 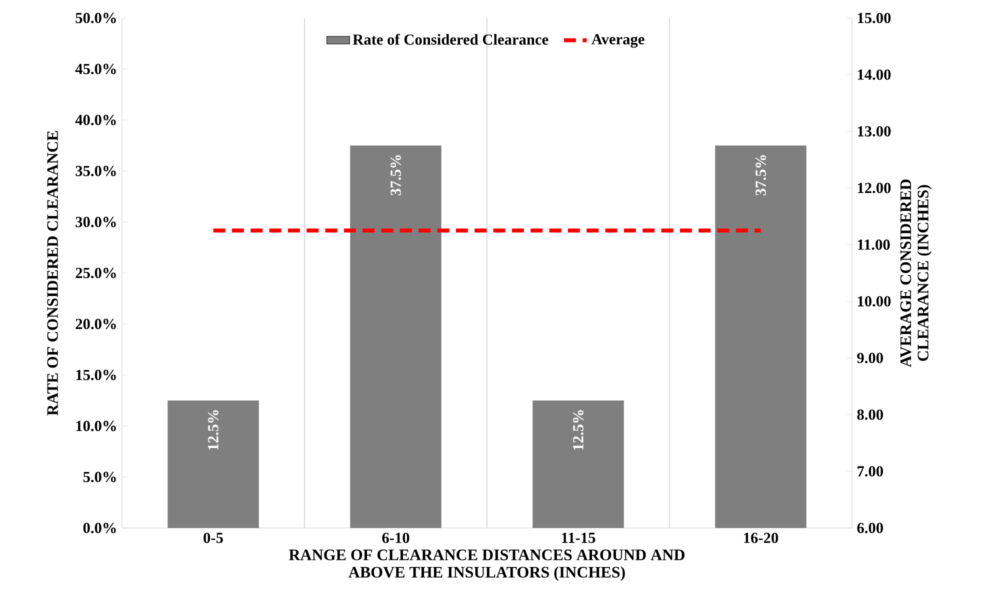 What do you see at coordinates (96, 273) in the screenshot?
I see `y-tick-label: 25.0%` at bounding box center [96, 273].